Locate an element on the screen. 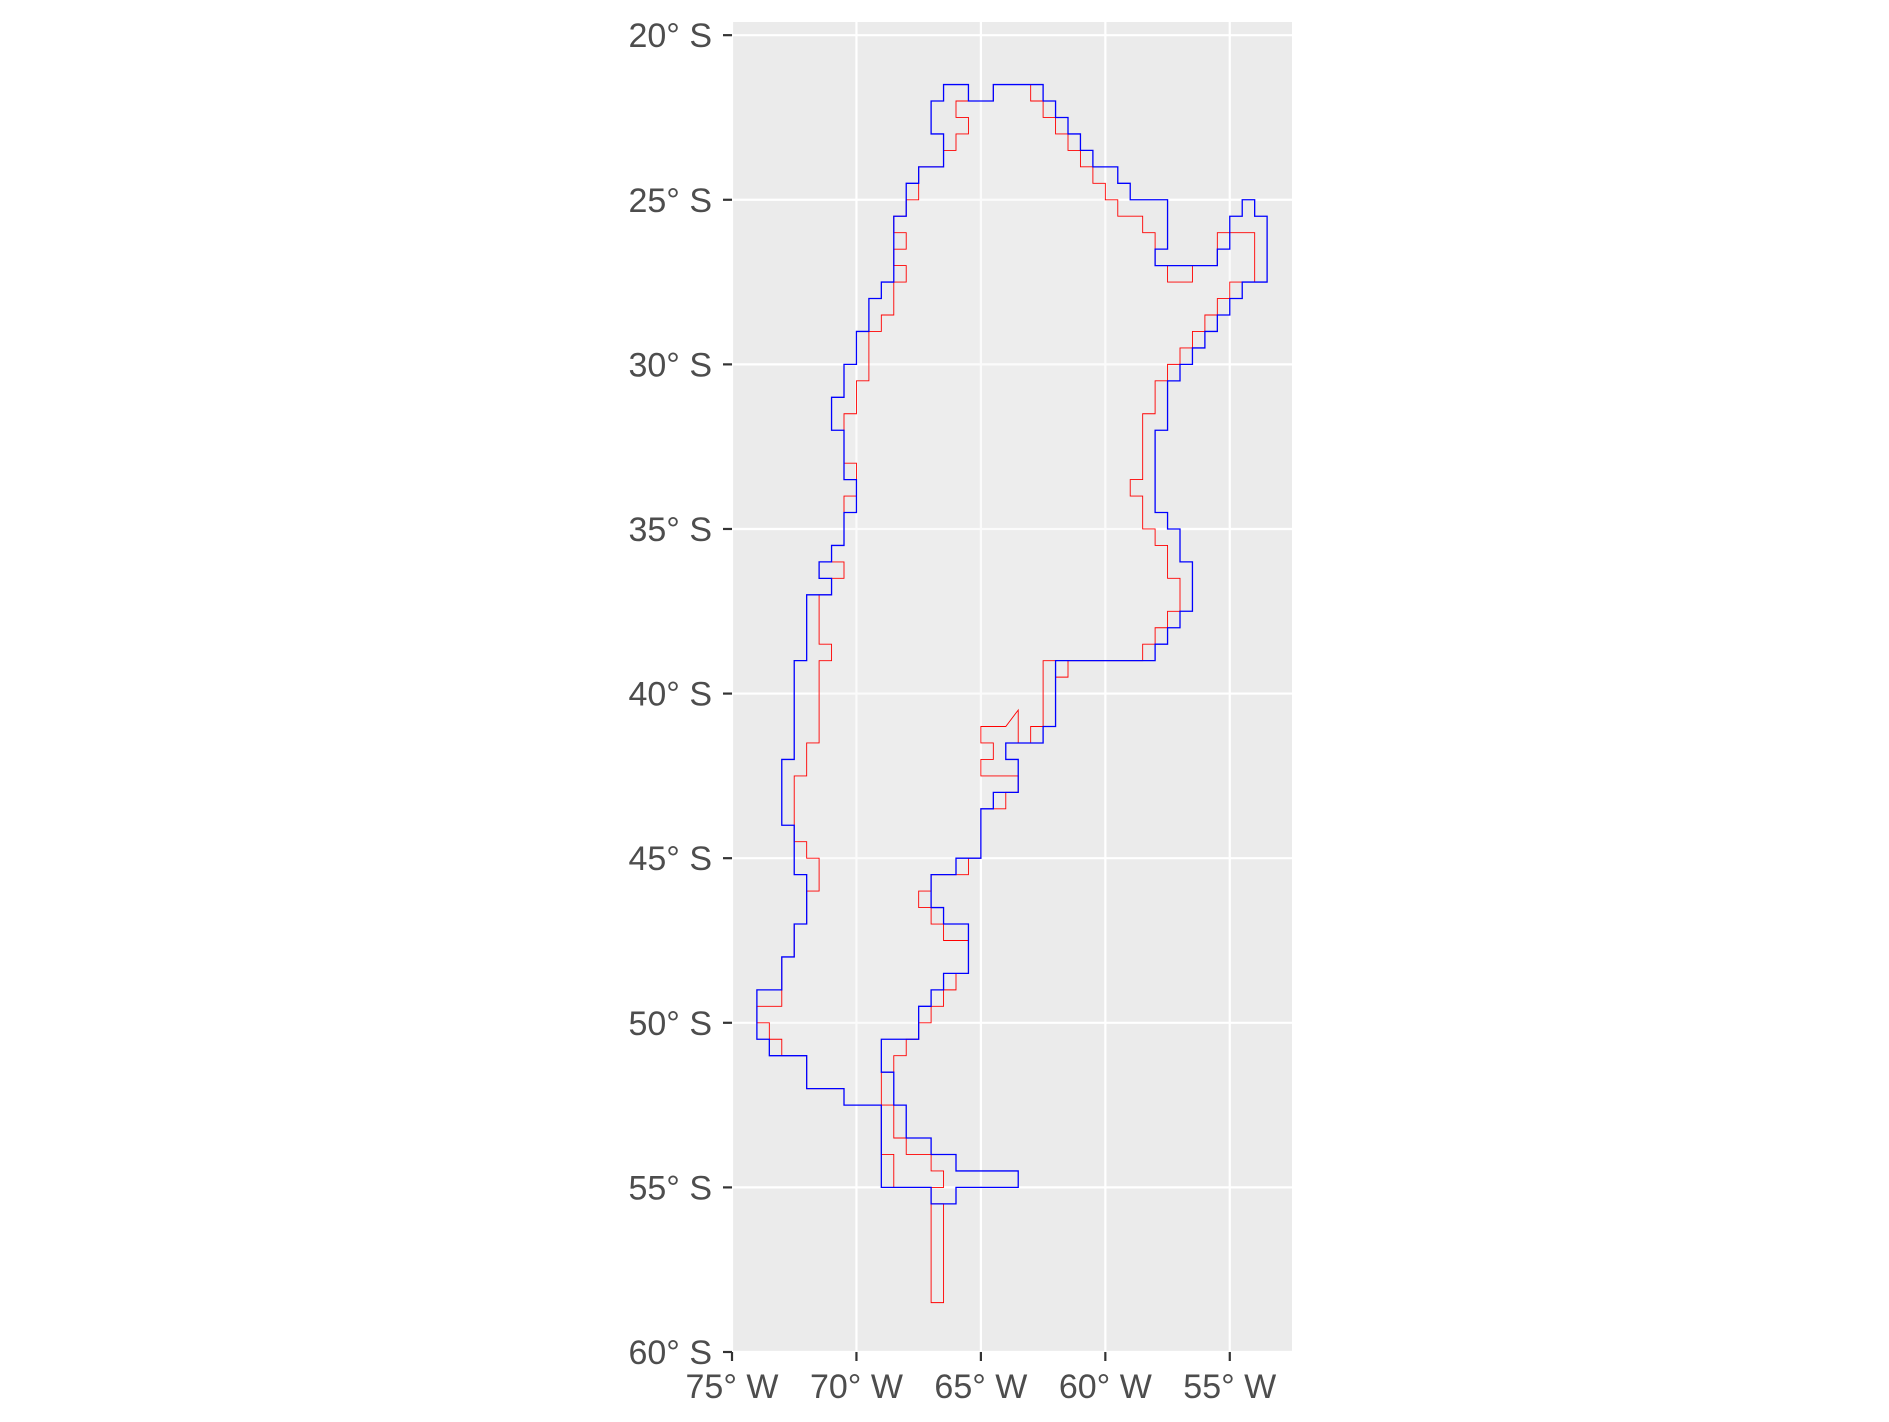 The image size is (1889, 1422). y-tick-label-7: 55° S is located at coordinates (670, 1188).